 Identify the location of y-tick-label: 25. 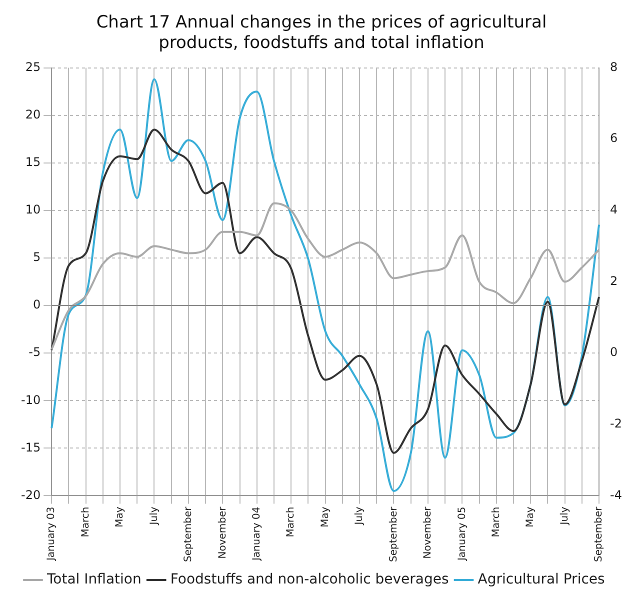
(33, 67).